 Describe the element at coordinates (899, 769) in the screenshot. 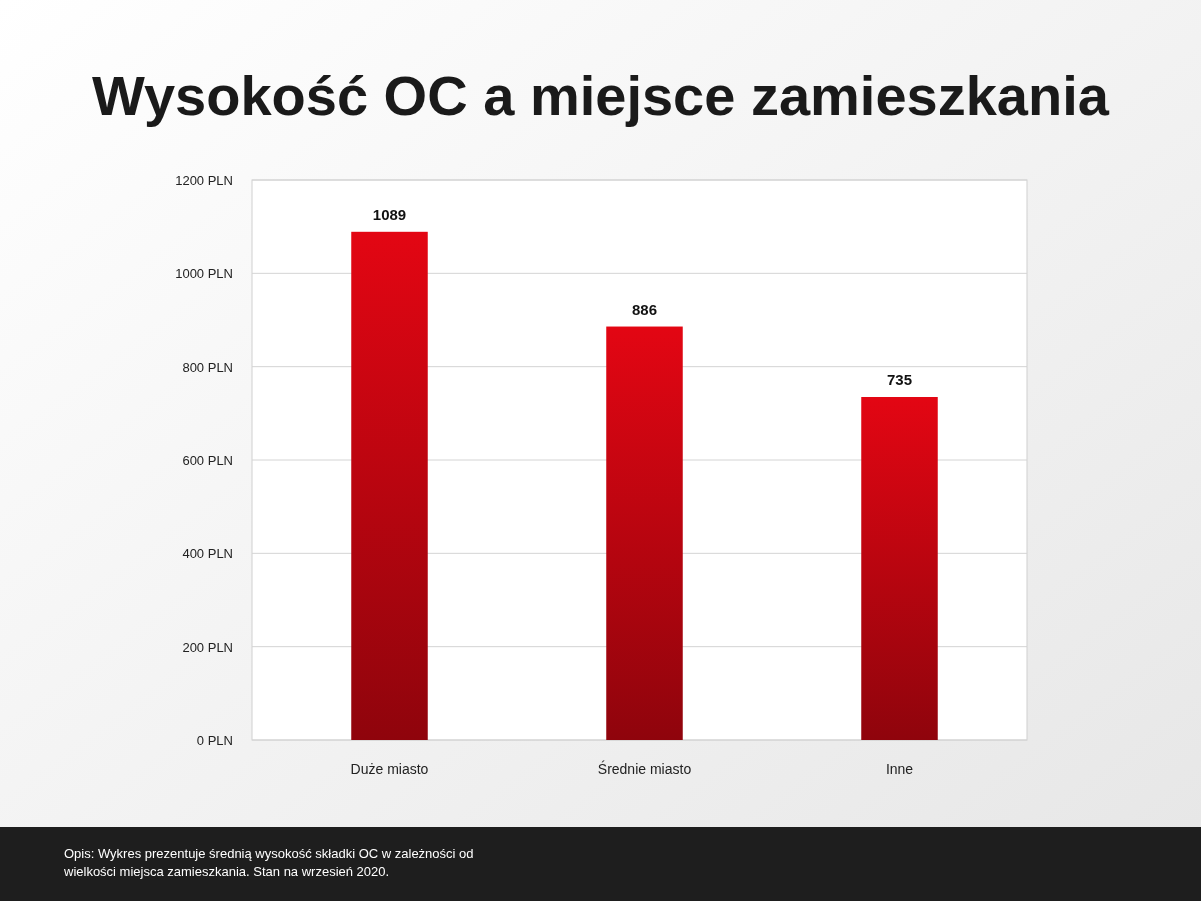

I see `x-tick-label: Inne` at that location.